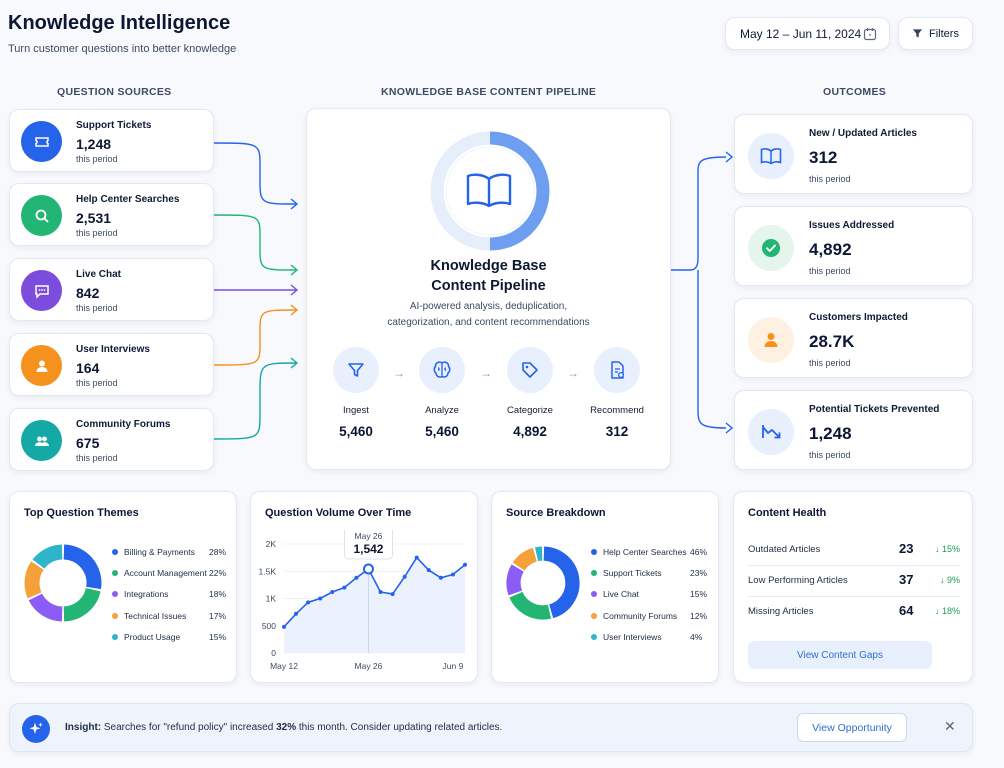 The image size is (1004, 768). I want to click on user-icon, so click(41, 365).